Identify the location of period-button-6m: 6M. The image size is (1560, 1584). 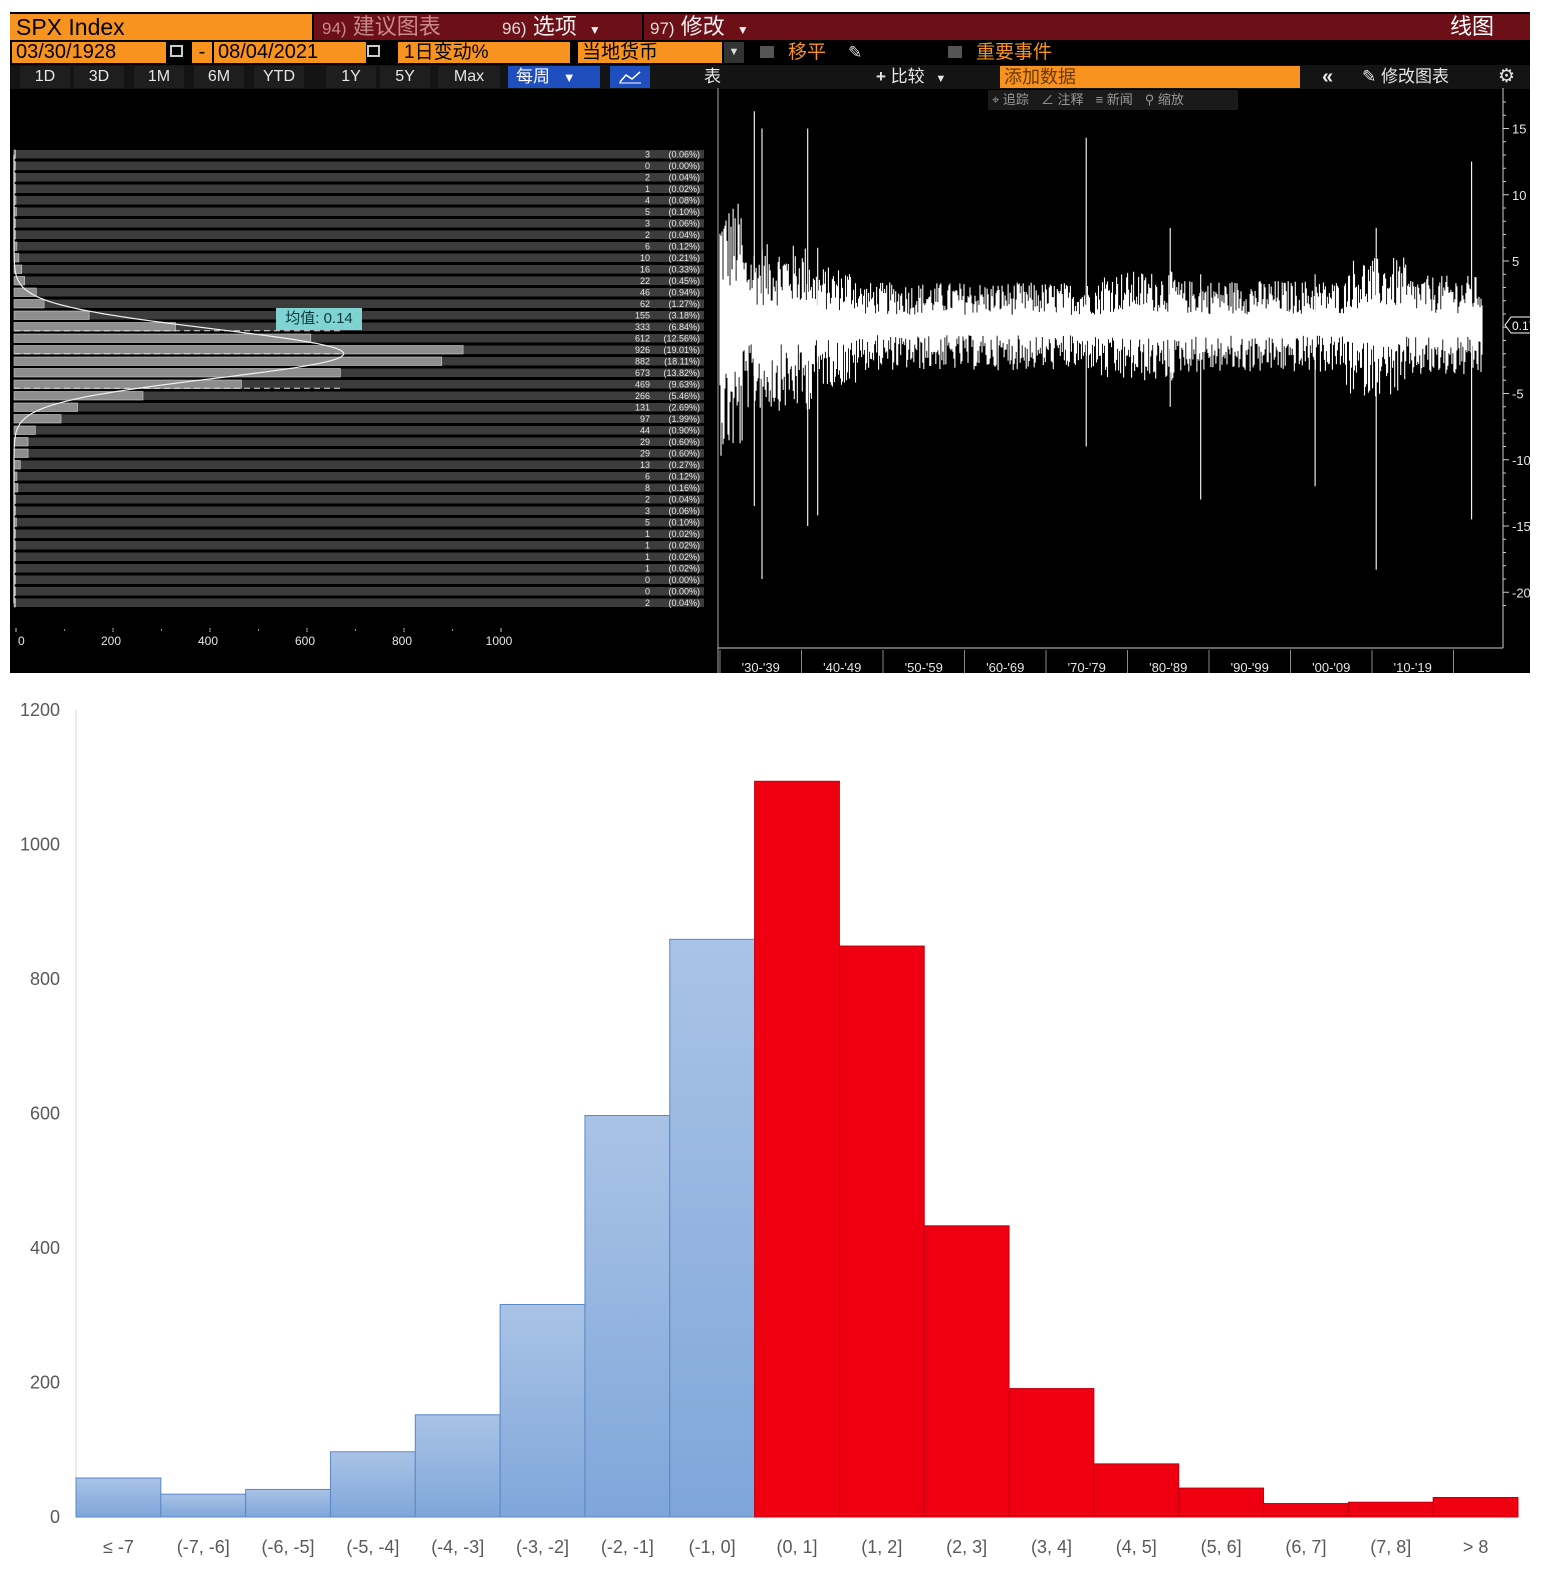
(219, 77).